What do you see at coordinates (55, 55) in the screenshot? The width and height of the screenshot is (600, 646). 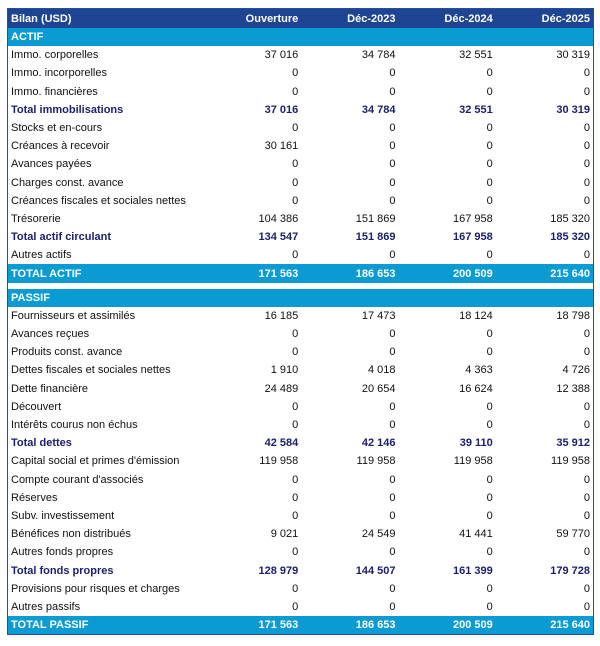 I see `row-label: Immo. corporelles` at bounding box center [55, 55].